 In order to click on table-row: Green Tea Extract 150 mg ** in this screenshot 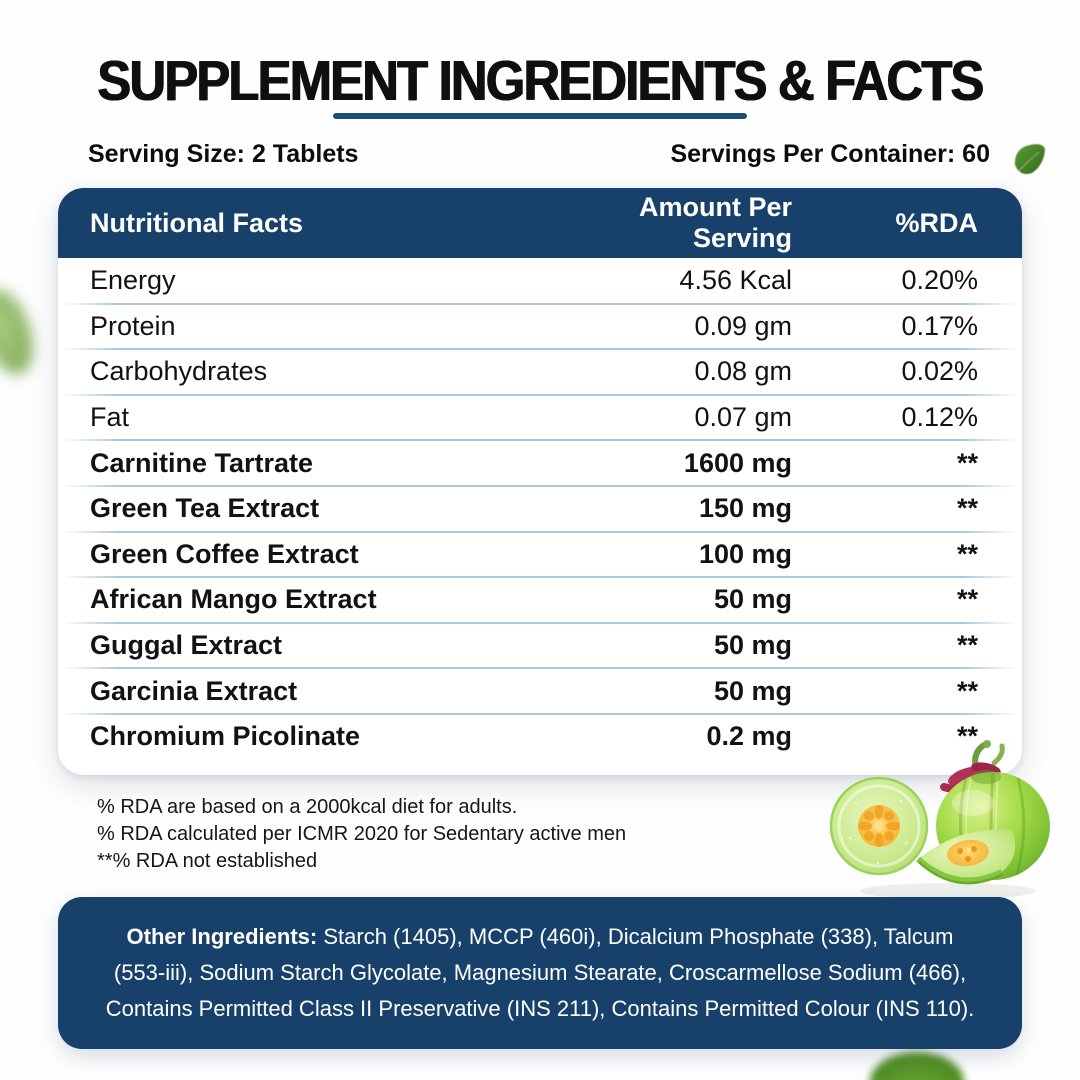, I will do `click(540, 509)`.